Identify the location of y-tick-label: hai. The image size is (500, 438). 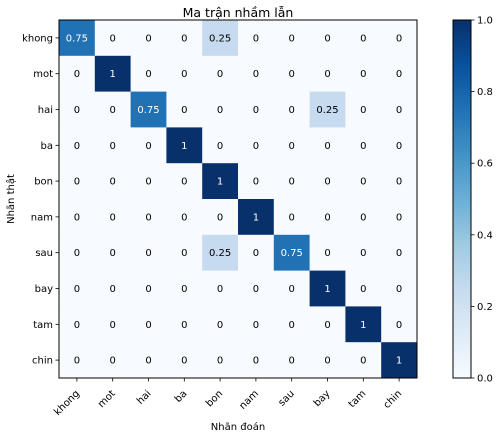
(45, 110).